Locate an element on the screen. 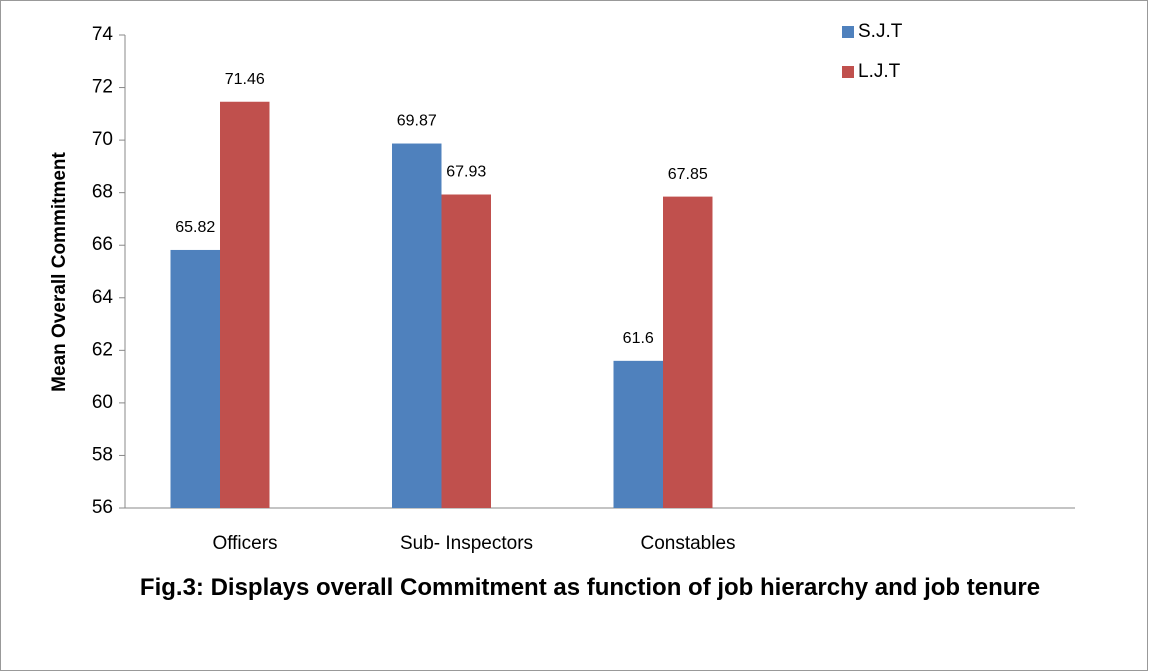  x-tick-label: Officers is located at coordinates (244, 543).